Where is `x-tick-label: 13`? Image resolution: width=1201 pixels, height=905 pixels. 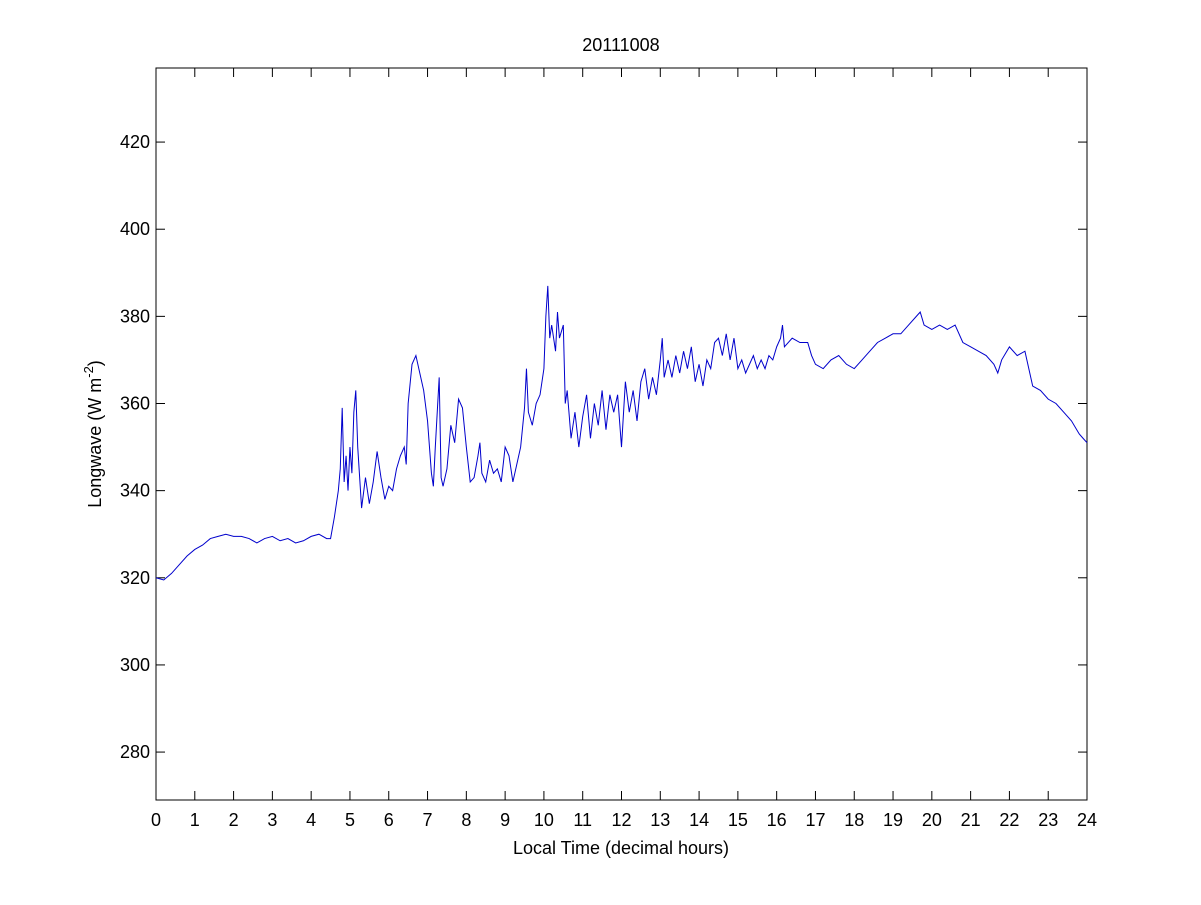 x-tick-label: 13 is located at coordinates (660, 820).